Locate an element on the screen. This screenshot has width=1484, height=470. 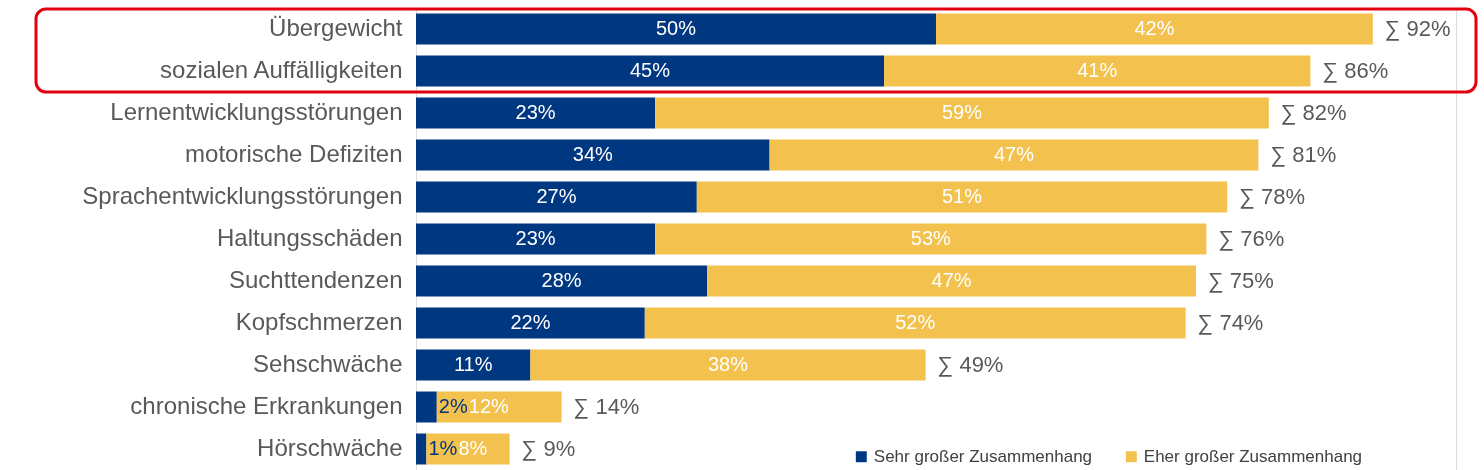
y-tick-label: Sprachentwicklungsstörungen is located at coordinates (242, 195).